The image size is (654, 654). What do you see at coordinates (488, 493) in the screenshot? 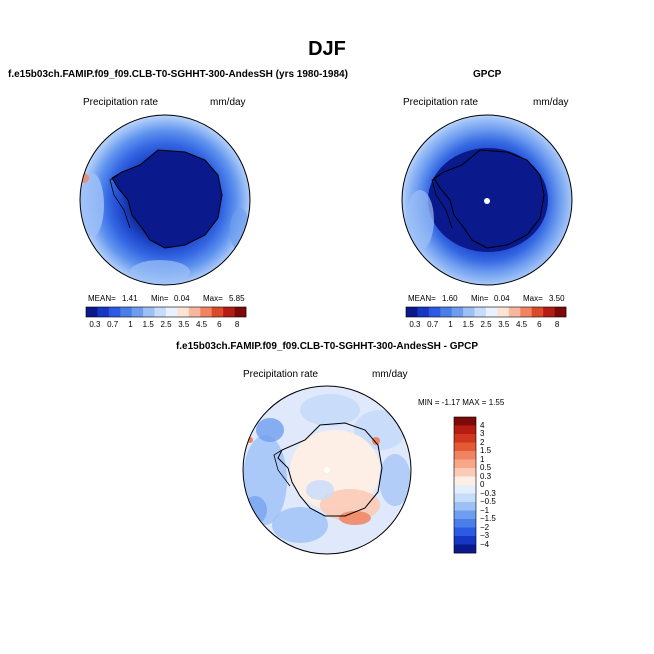
I see `colorbar-tick-label: −0.3` at bounding box center [488, 493].